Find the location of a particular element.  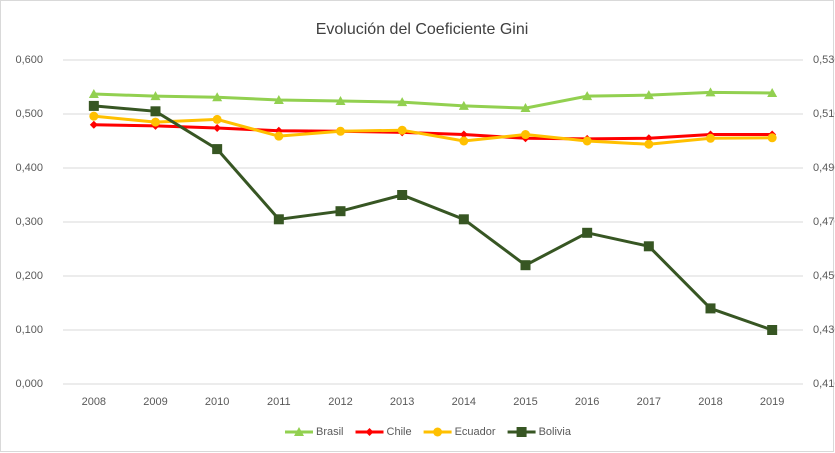

y2-tick-label: 0,530 is located at coordinates (824, 60).